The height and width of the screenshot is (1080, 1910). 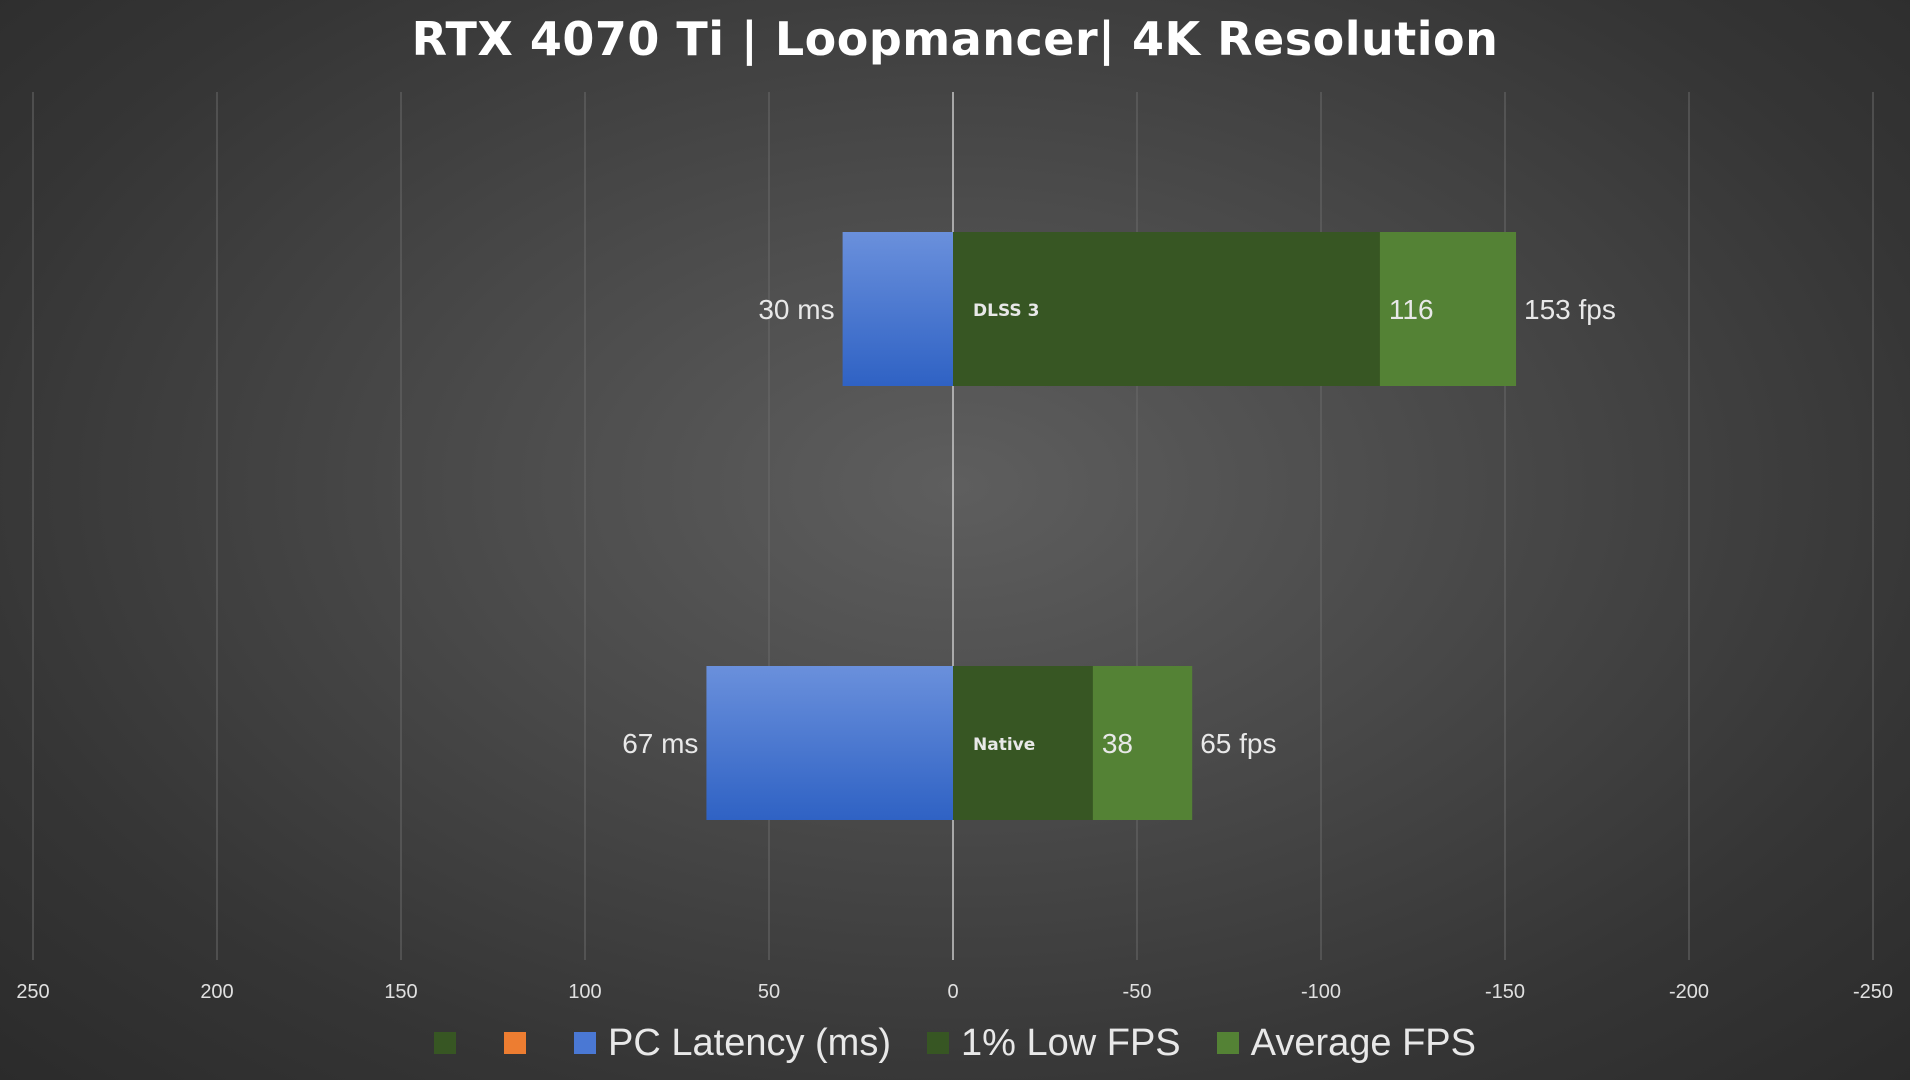 I want to click on data-label-latency: 30 ms, so click(x=796, y=309).